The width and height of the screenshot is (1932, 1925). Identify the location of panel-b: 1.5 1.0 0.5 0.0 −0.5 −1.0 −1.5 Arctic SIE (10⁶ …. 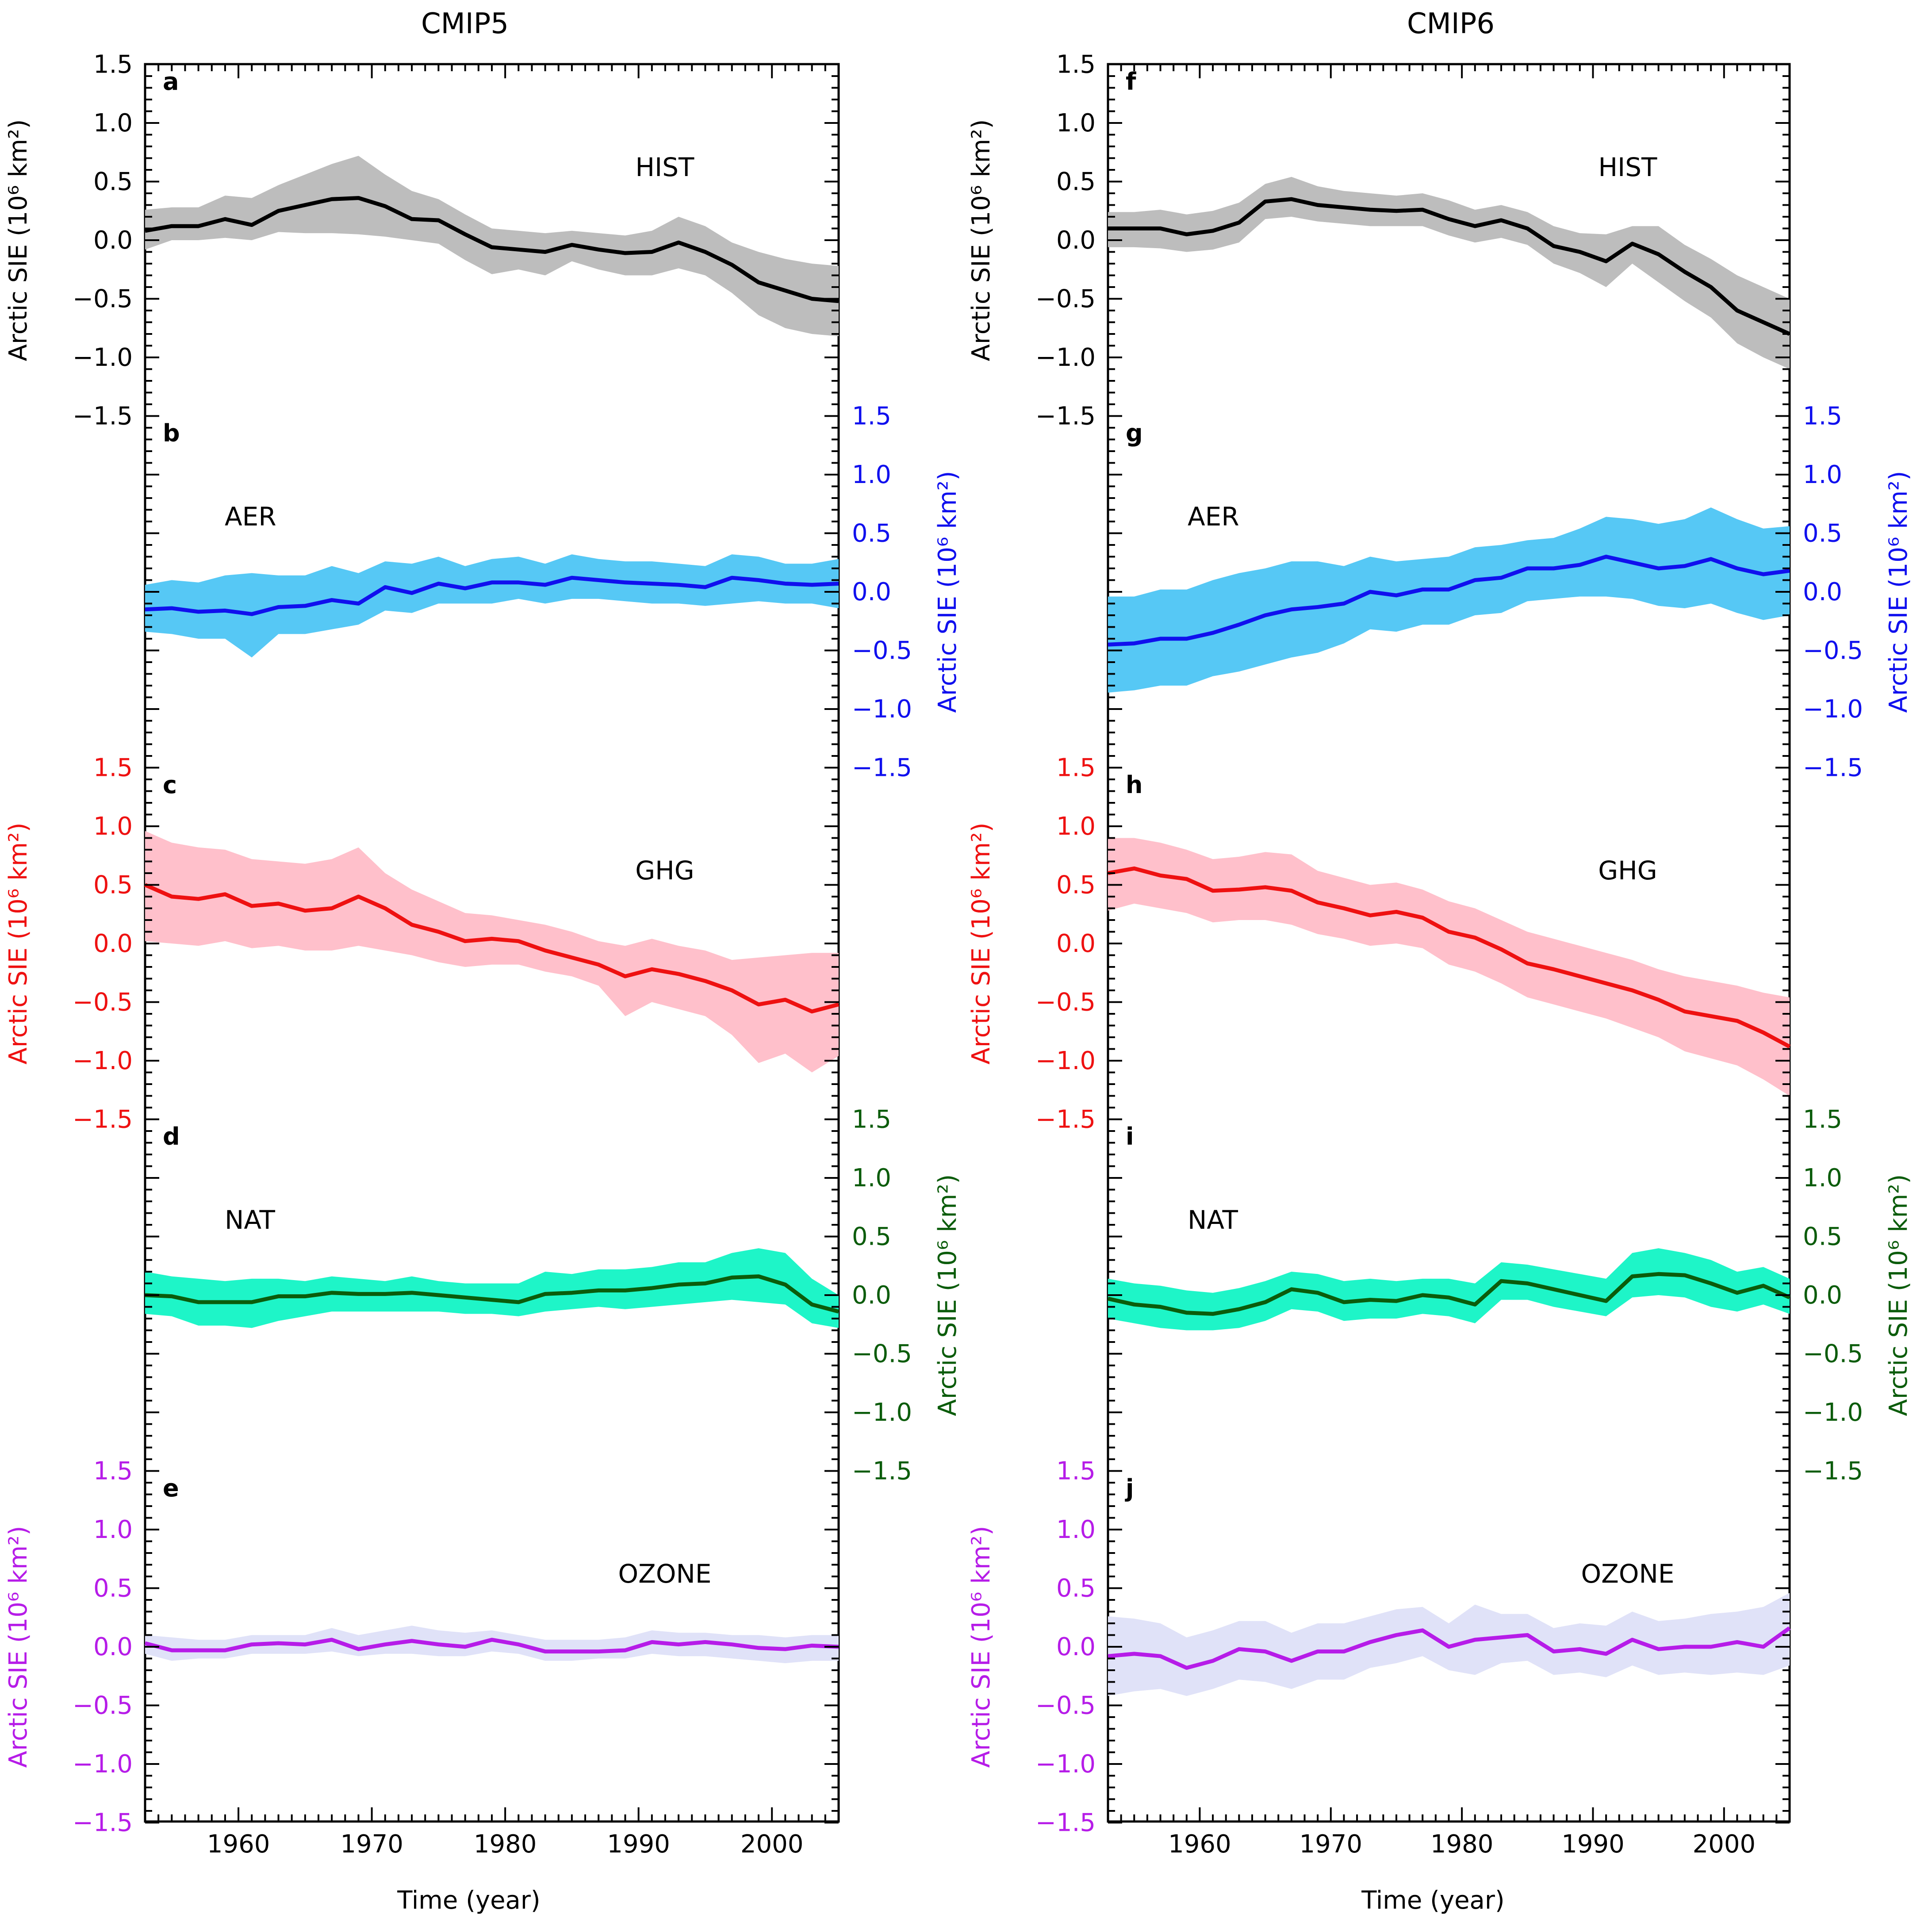
(553, 592).